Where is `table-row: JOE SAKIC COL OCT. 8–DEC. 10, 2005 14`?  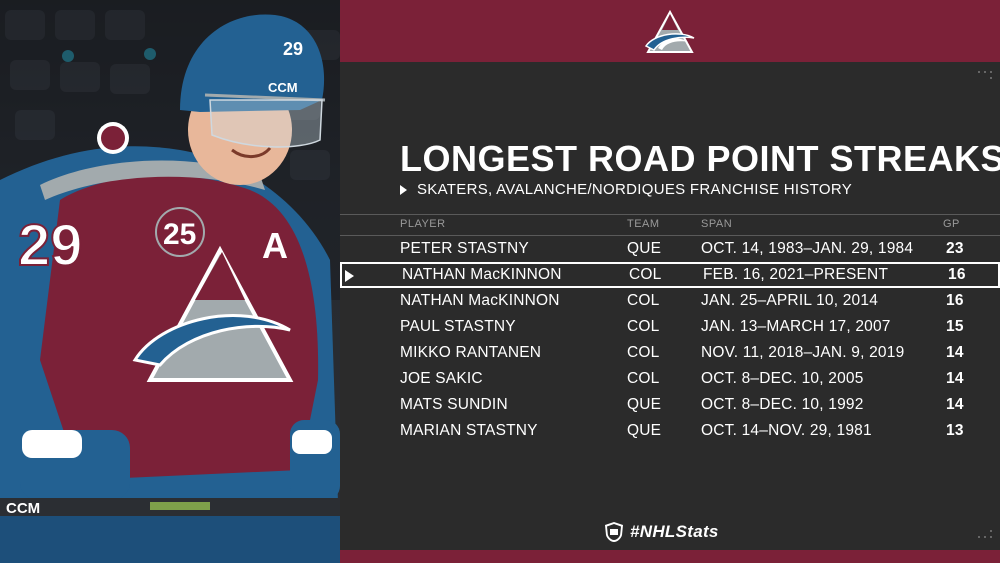 table-row: JOE SAKIC COL OCT. 8–DEC. 10, 2005 14 is located at coordinates (670, 379).